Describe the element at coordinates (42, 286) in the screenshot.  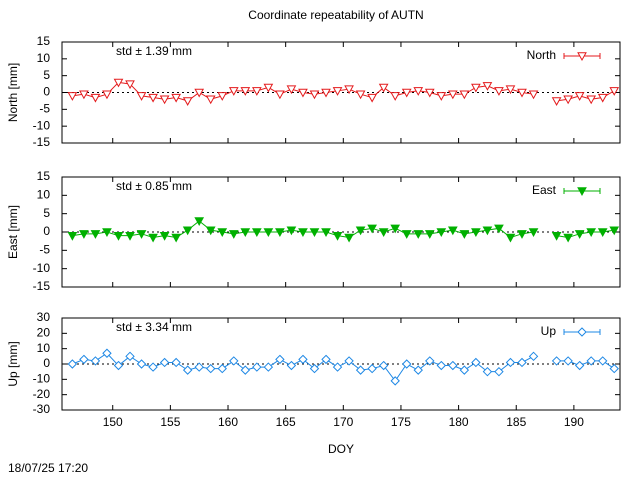
I see `y-tick-label: -15` at that location.